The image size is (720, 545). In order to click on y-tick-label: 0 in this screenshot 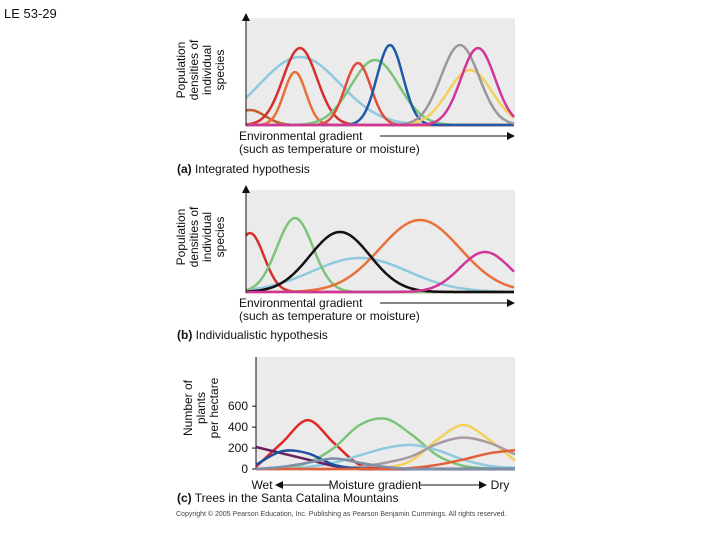, I will do `click(244, 469)`.